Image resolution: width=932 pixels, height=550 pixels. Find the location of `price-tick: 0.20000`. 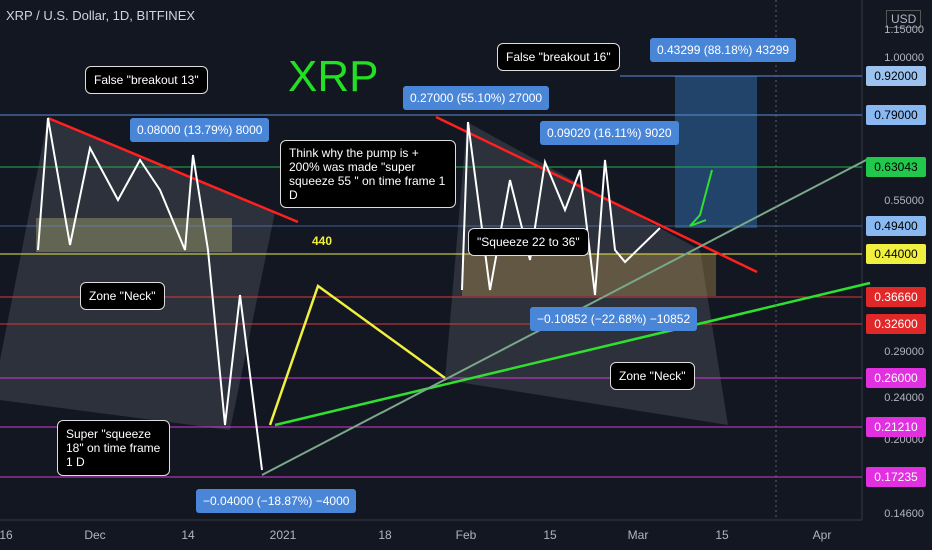

price-tick: 0.20000 is located at coordinates (904, 440).